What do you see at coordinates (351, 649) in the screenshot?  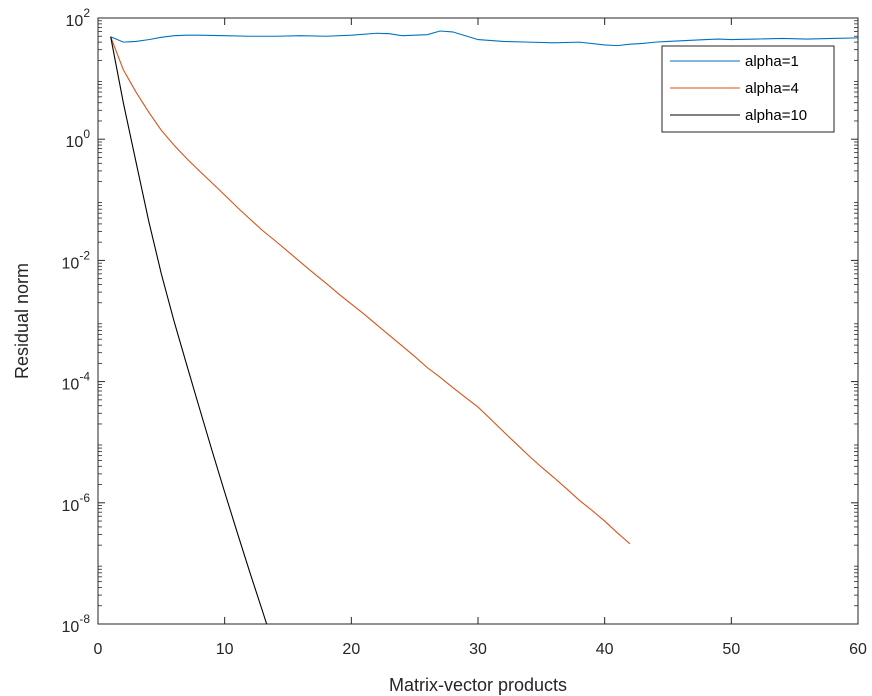 I see `x-tick-label: 20` at bounding box center [351, 649].